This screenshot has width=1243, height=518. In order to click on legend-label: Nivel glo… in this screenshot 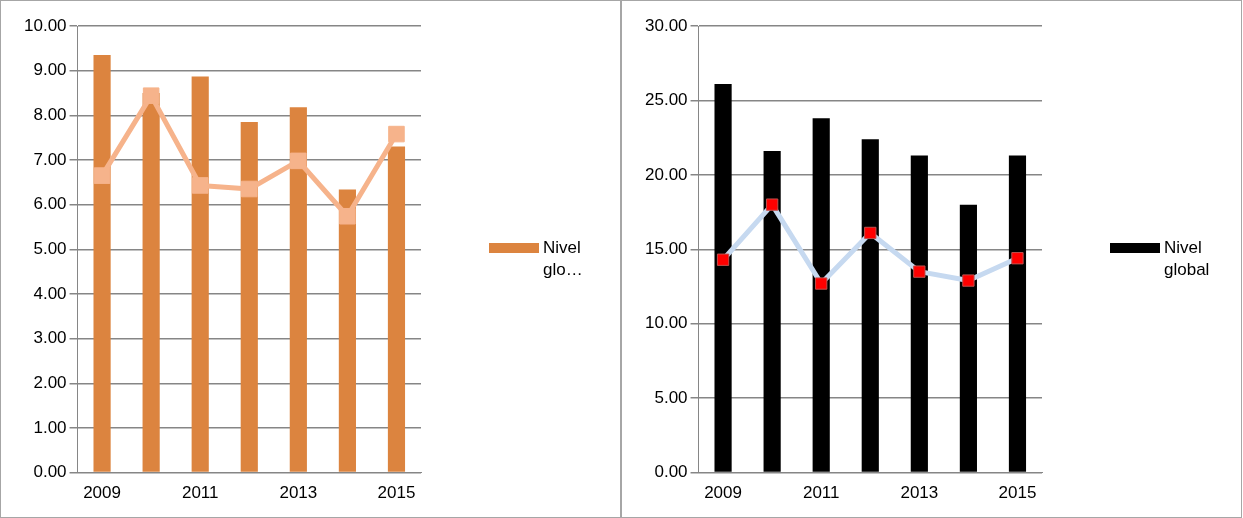, I will do `click(563, 259)`.